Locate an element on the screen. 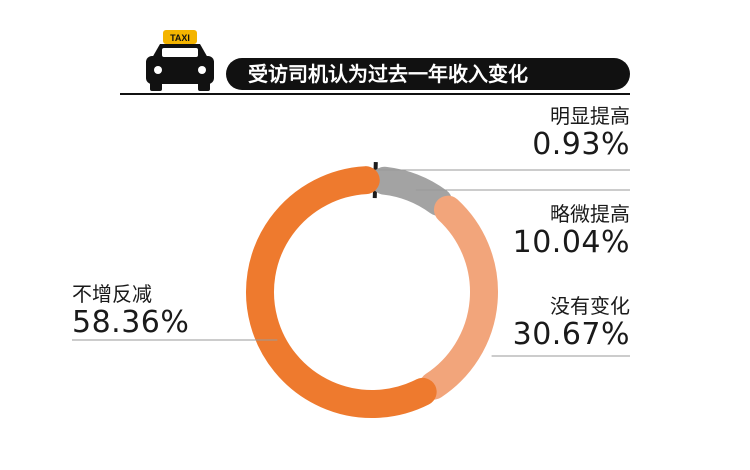  label-category-4: 不增反减 is located at coordinates (112, 294).